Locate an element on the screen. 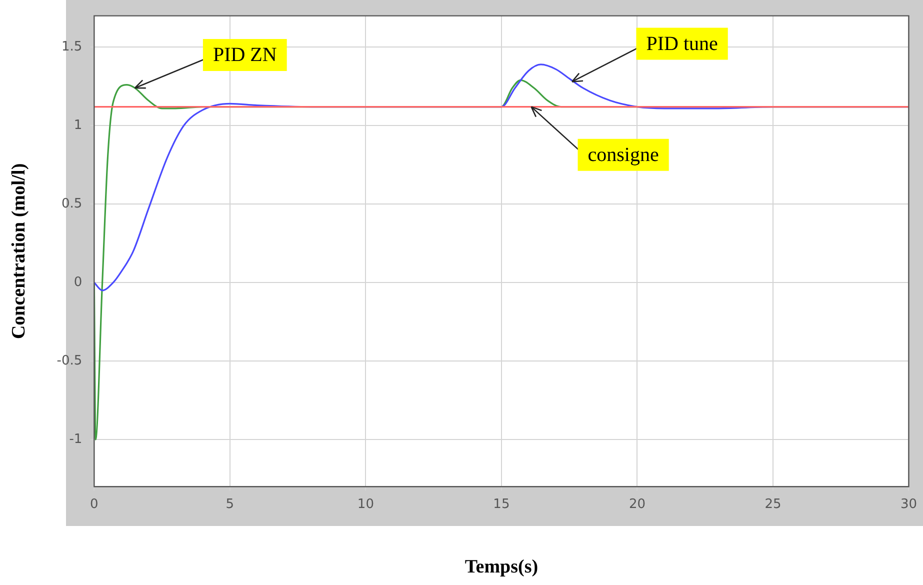 This screenshot has width=923, height=585. y-tick-label: 0 is located at coordinates (78, 282).